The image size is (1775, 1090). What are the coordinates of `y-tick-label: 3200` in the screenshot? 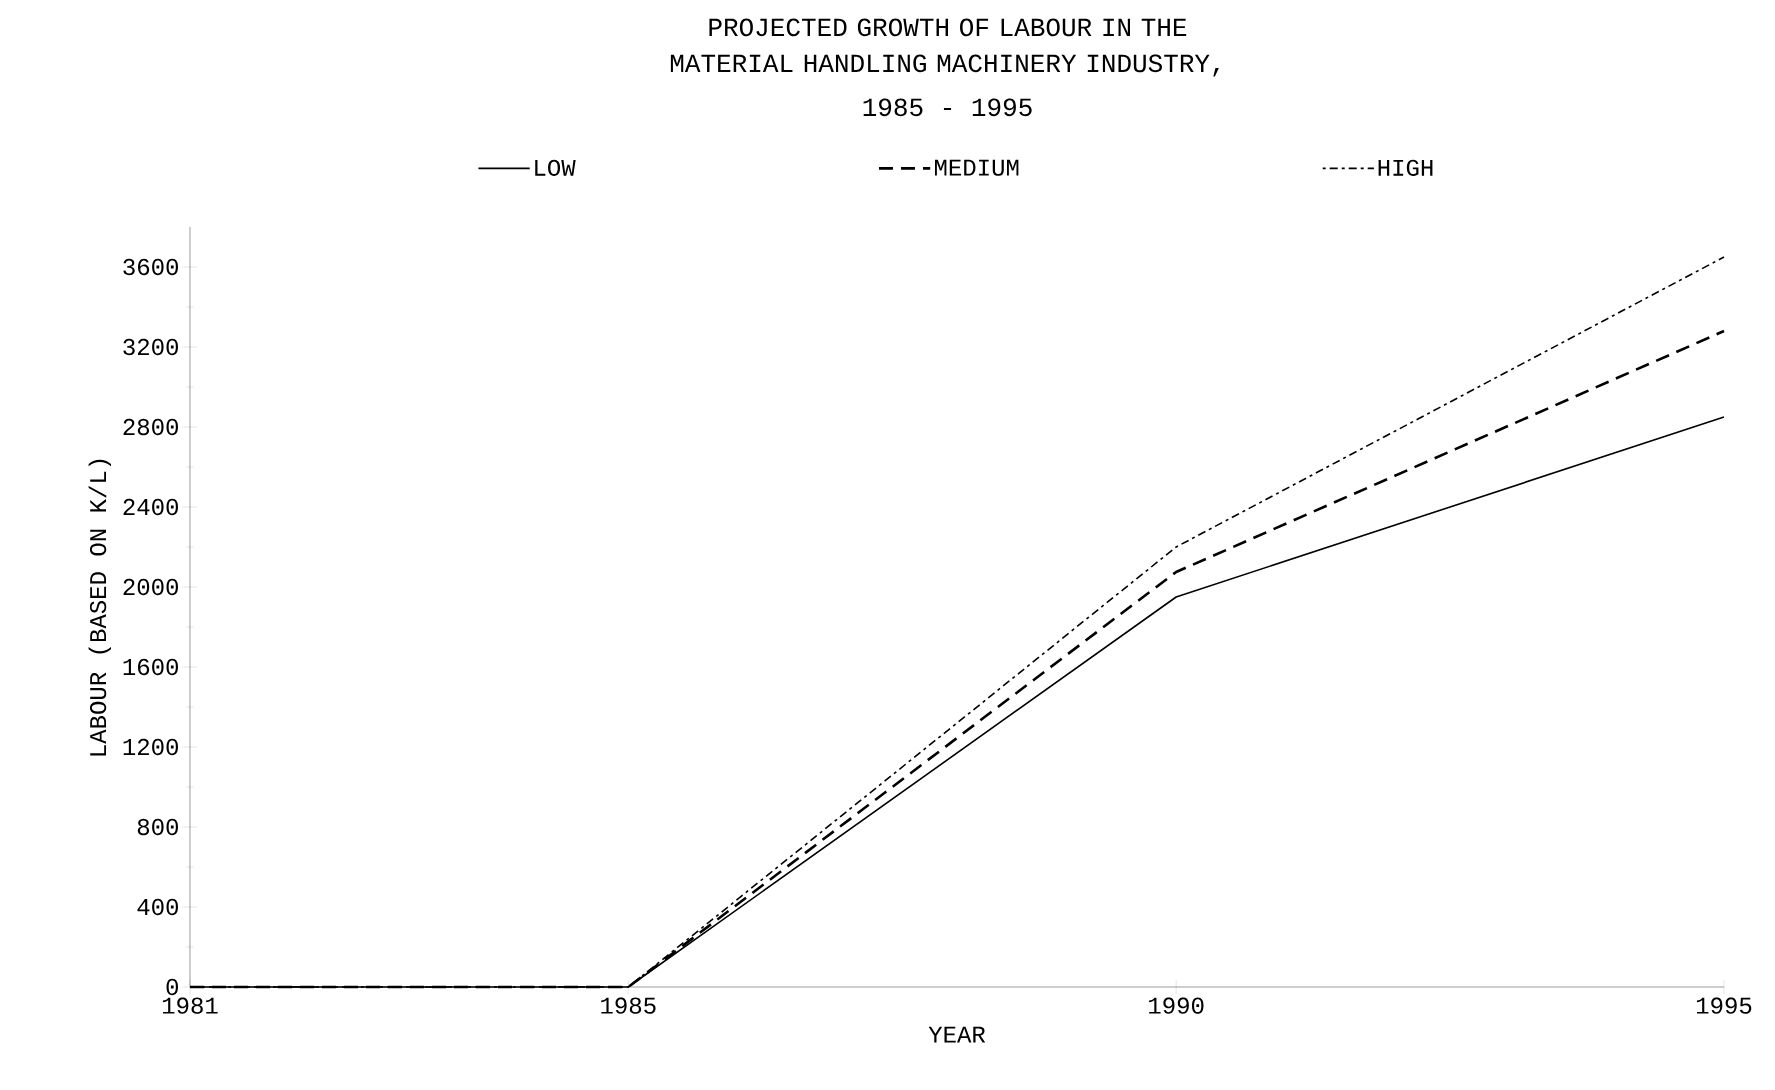 It's located at (150, 347).